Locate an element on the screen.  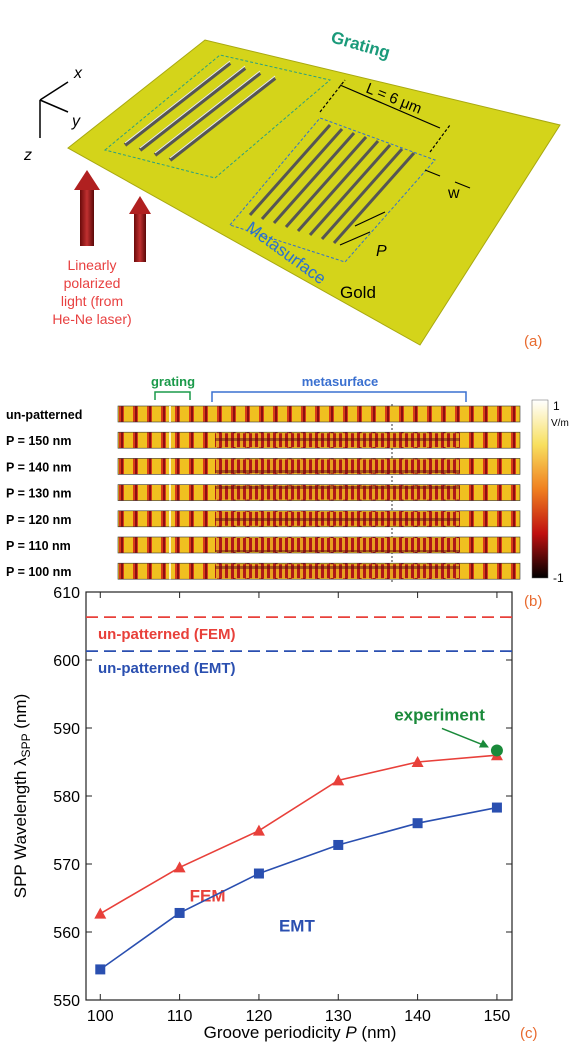
grating-bracket is located at coordinates (172, 395).